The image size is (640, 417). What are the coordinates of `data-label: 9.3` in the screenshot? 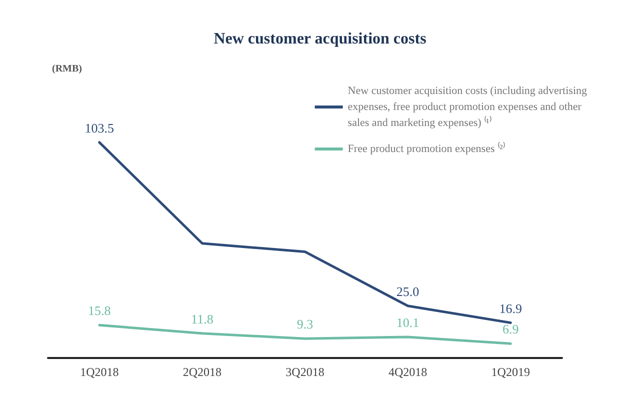 It's located at (305, 324).